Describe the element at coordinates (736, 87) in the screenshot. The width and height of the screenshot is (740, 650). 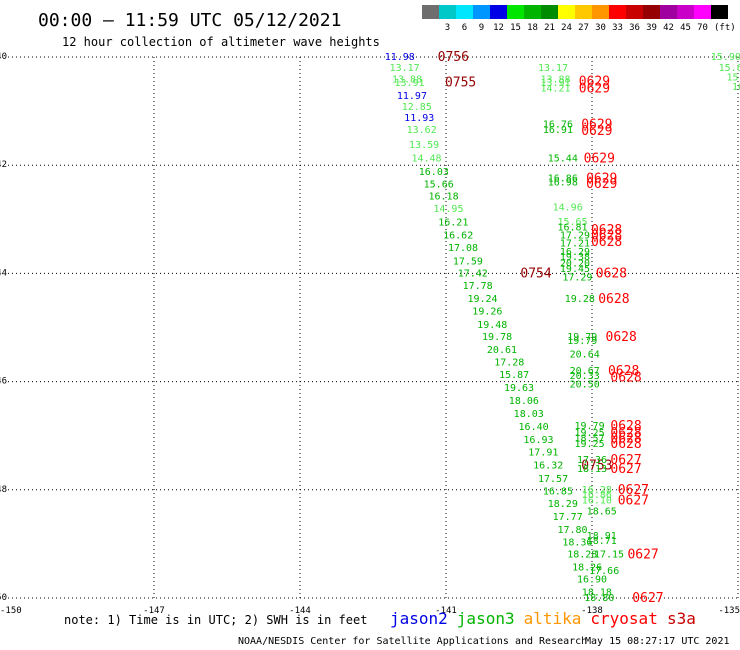
I see `wave-height-label: 16` at that location.